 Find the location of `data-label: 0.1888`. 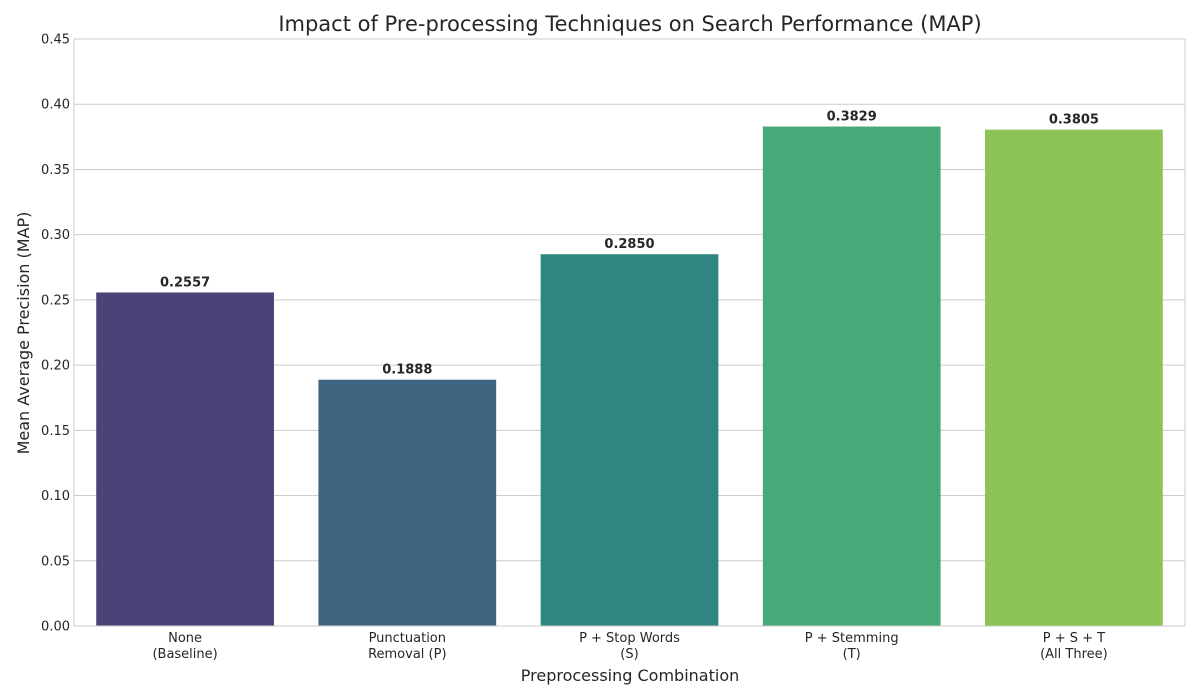

data-label: 0.1888 is located at coordinates (407, 370).